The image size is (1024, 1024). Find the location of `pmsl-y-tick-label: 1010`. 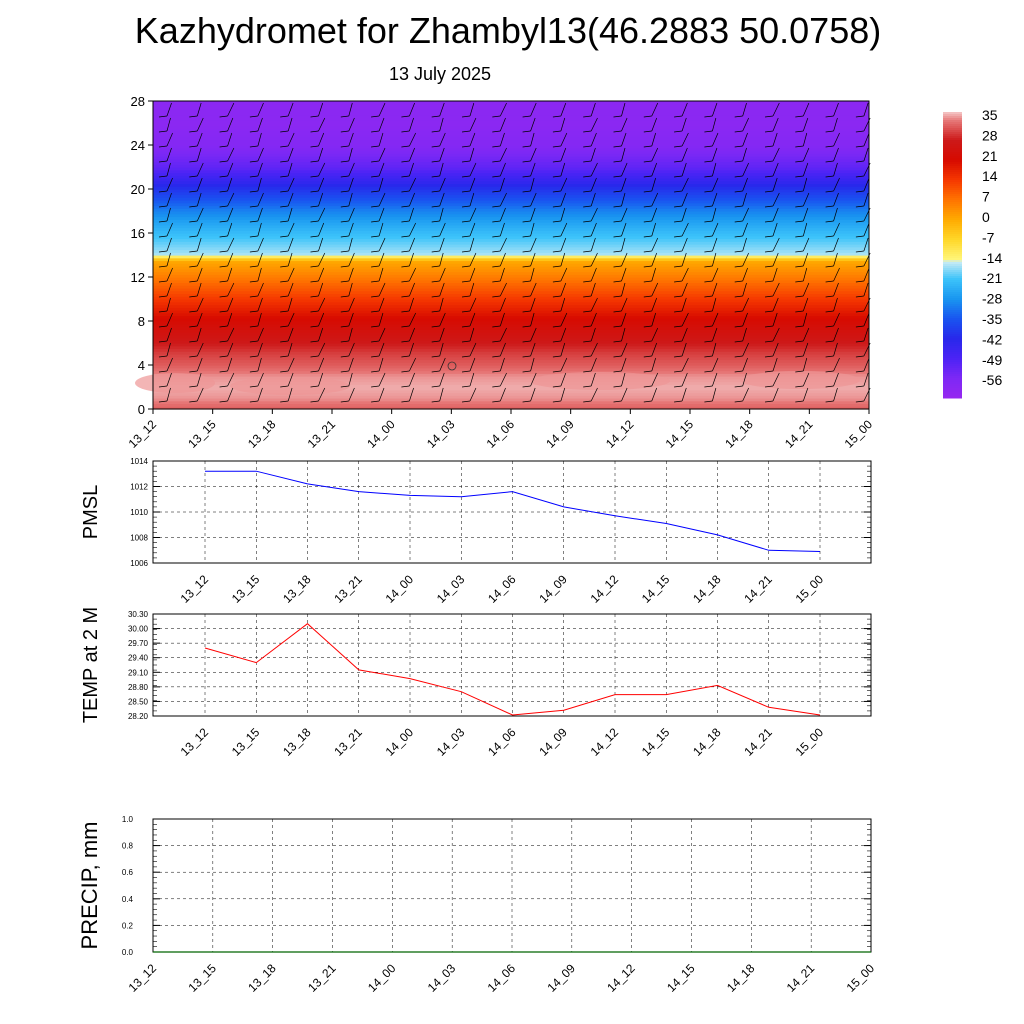

pmsl-y-tick-label: 1010 is located at coordinates (139, 512).